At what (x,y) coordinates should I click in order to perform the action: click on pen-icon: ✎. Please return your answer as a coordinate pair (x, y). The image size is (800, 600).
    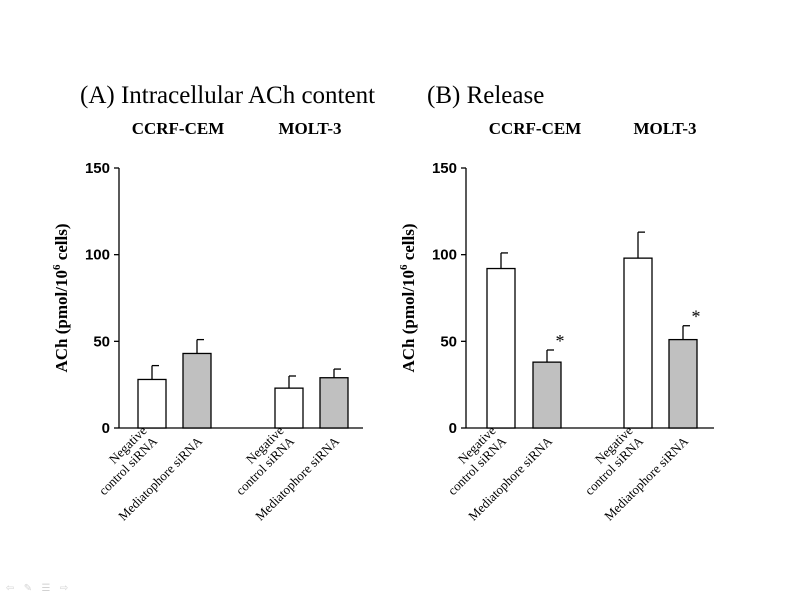
    Looking at the image, I should click on (28, 588).